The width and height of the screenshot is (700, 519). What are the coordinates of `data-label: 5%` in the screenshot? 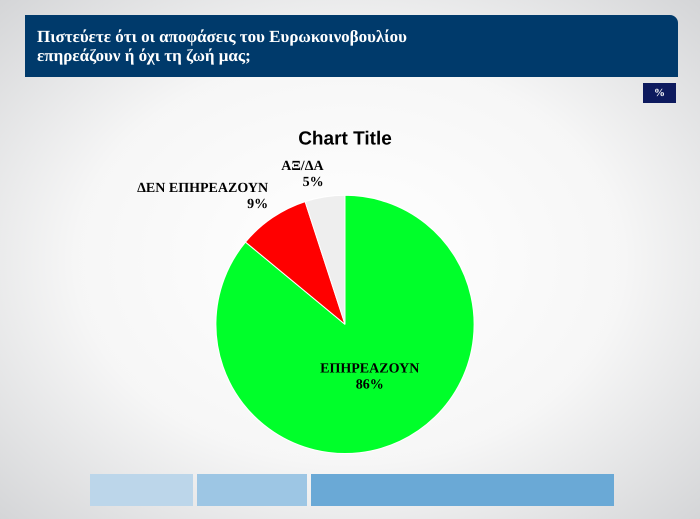 It's located at (313, 182).